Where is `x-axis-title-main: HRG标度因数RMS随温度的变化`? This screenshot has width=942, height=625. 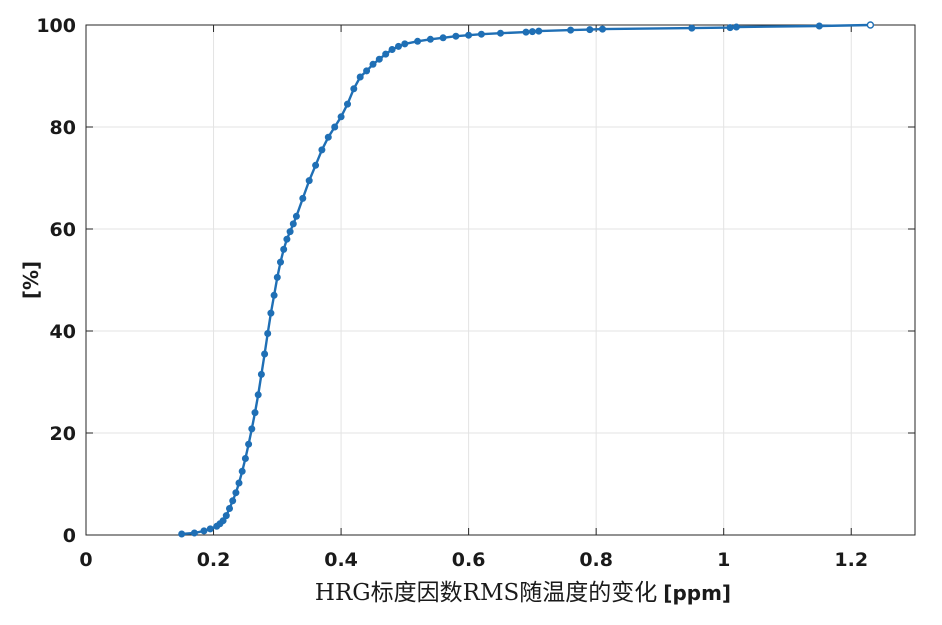
x-axis-title-main: HRG标度因数RMS随温度的变化 is located at coordinates (486, 593).